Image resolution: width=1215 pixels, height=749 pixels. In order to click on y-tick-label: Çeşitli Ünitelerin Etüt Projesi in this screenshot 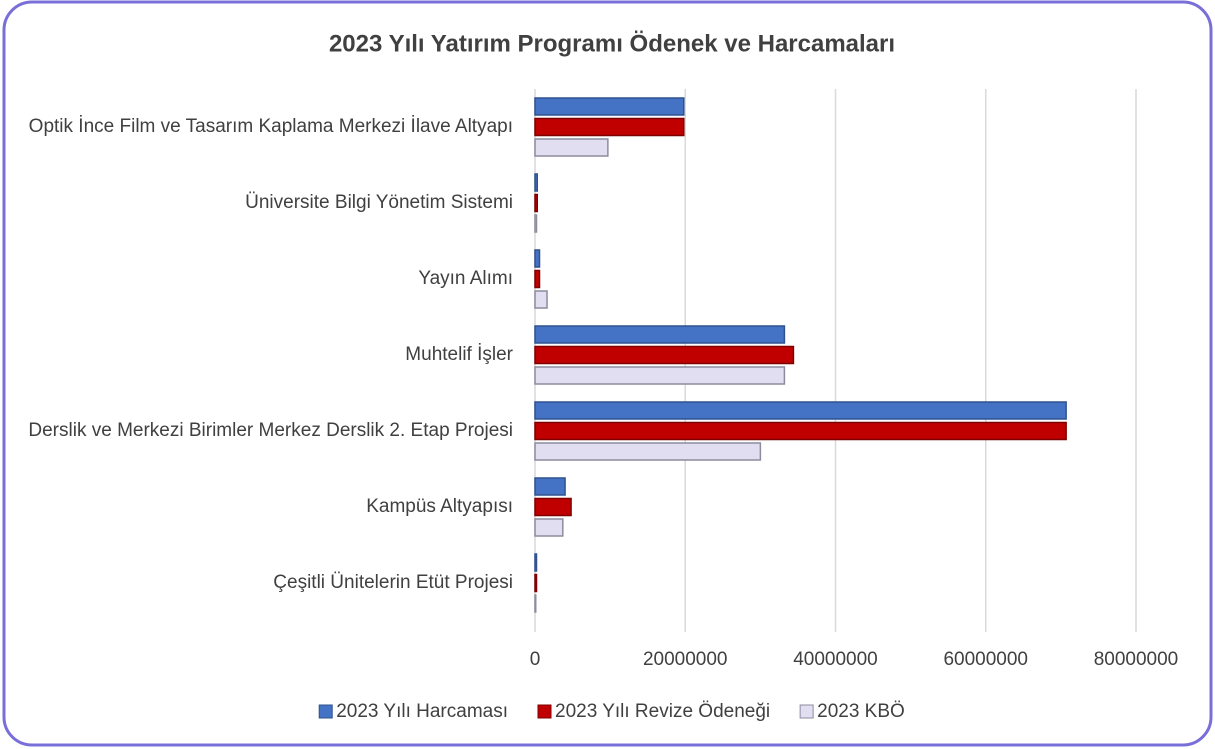, I will do `click(263, 583)`.